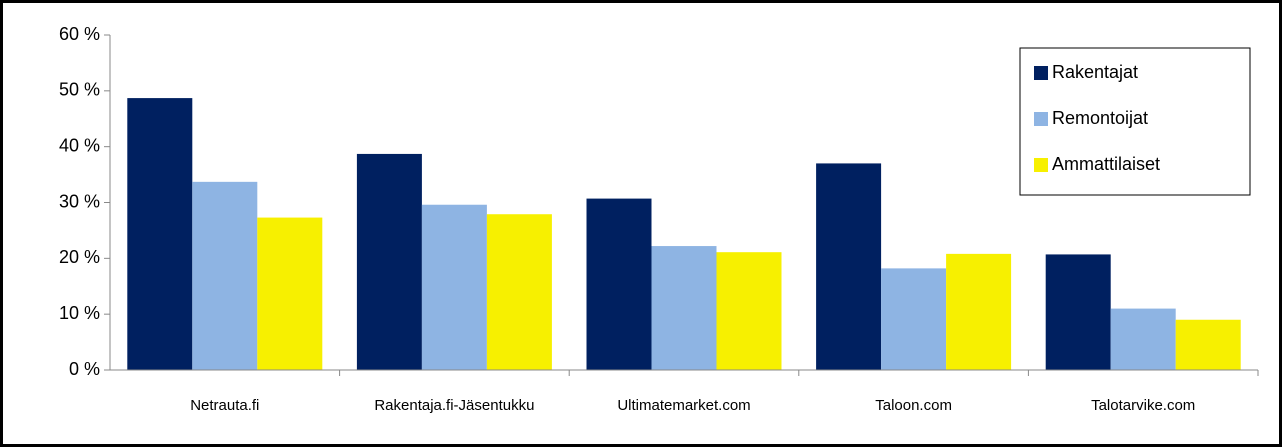 This screenshot has height=447, width=1282. I want to click on legend-box, so click(1135, 121).